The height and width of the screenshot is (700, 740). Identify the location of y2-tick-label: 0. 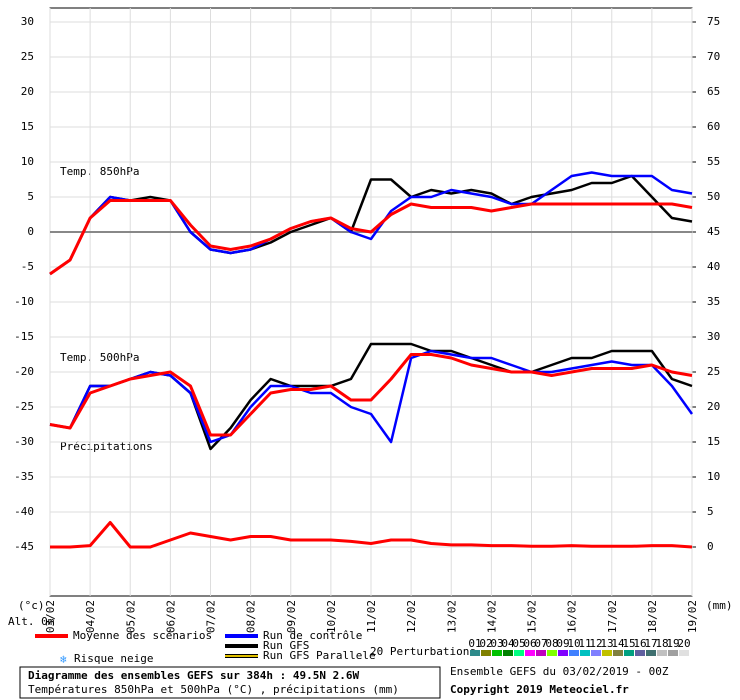
(710, 546).